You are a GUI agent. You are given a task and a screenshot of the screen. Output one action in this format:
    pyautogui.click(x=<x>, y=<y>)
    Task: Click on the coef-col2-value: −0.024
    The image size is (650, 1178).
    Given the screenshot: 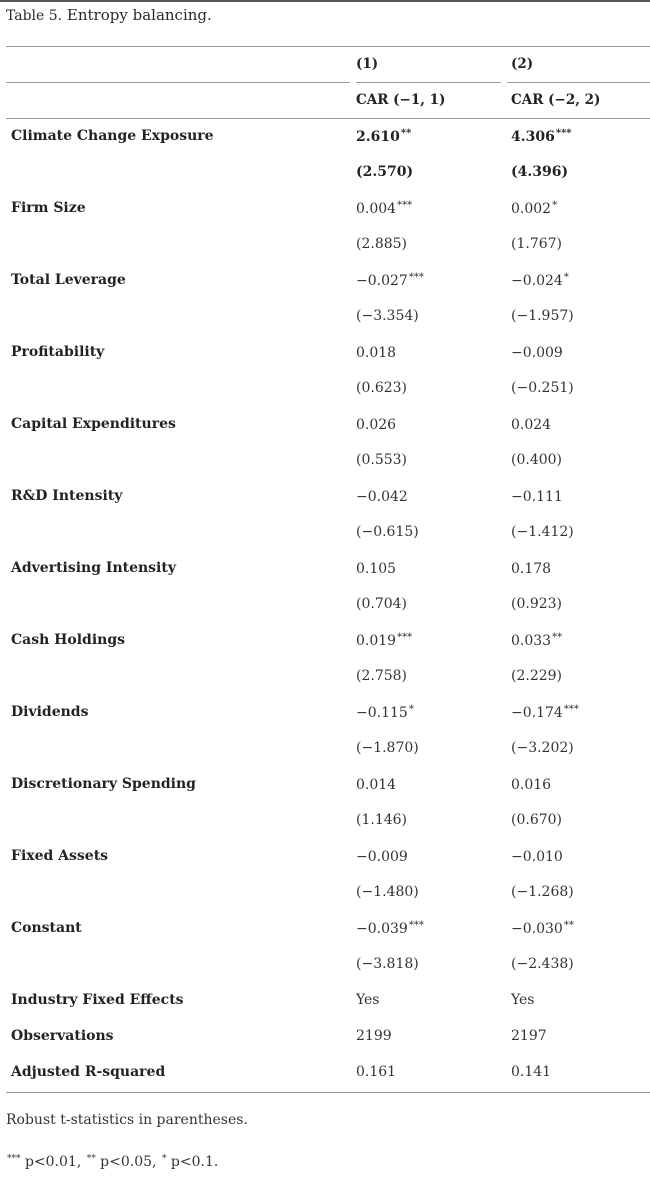 What is the action you would take?
    pyautogui.click(x=537, y=281)
    